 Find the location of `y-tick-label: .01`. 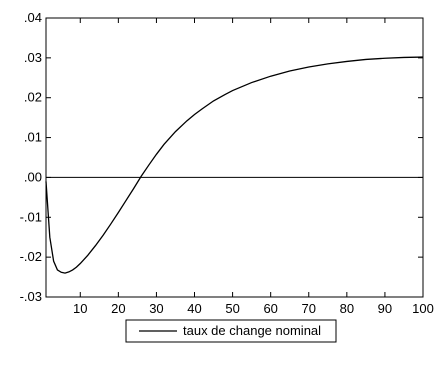

y-tick-label: .01 is located at coordinates (33, 137).